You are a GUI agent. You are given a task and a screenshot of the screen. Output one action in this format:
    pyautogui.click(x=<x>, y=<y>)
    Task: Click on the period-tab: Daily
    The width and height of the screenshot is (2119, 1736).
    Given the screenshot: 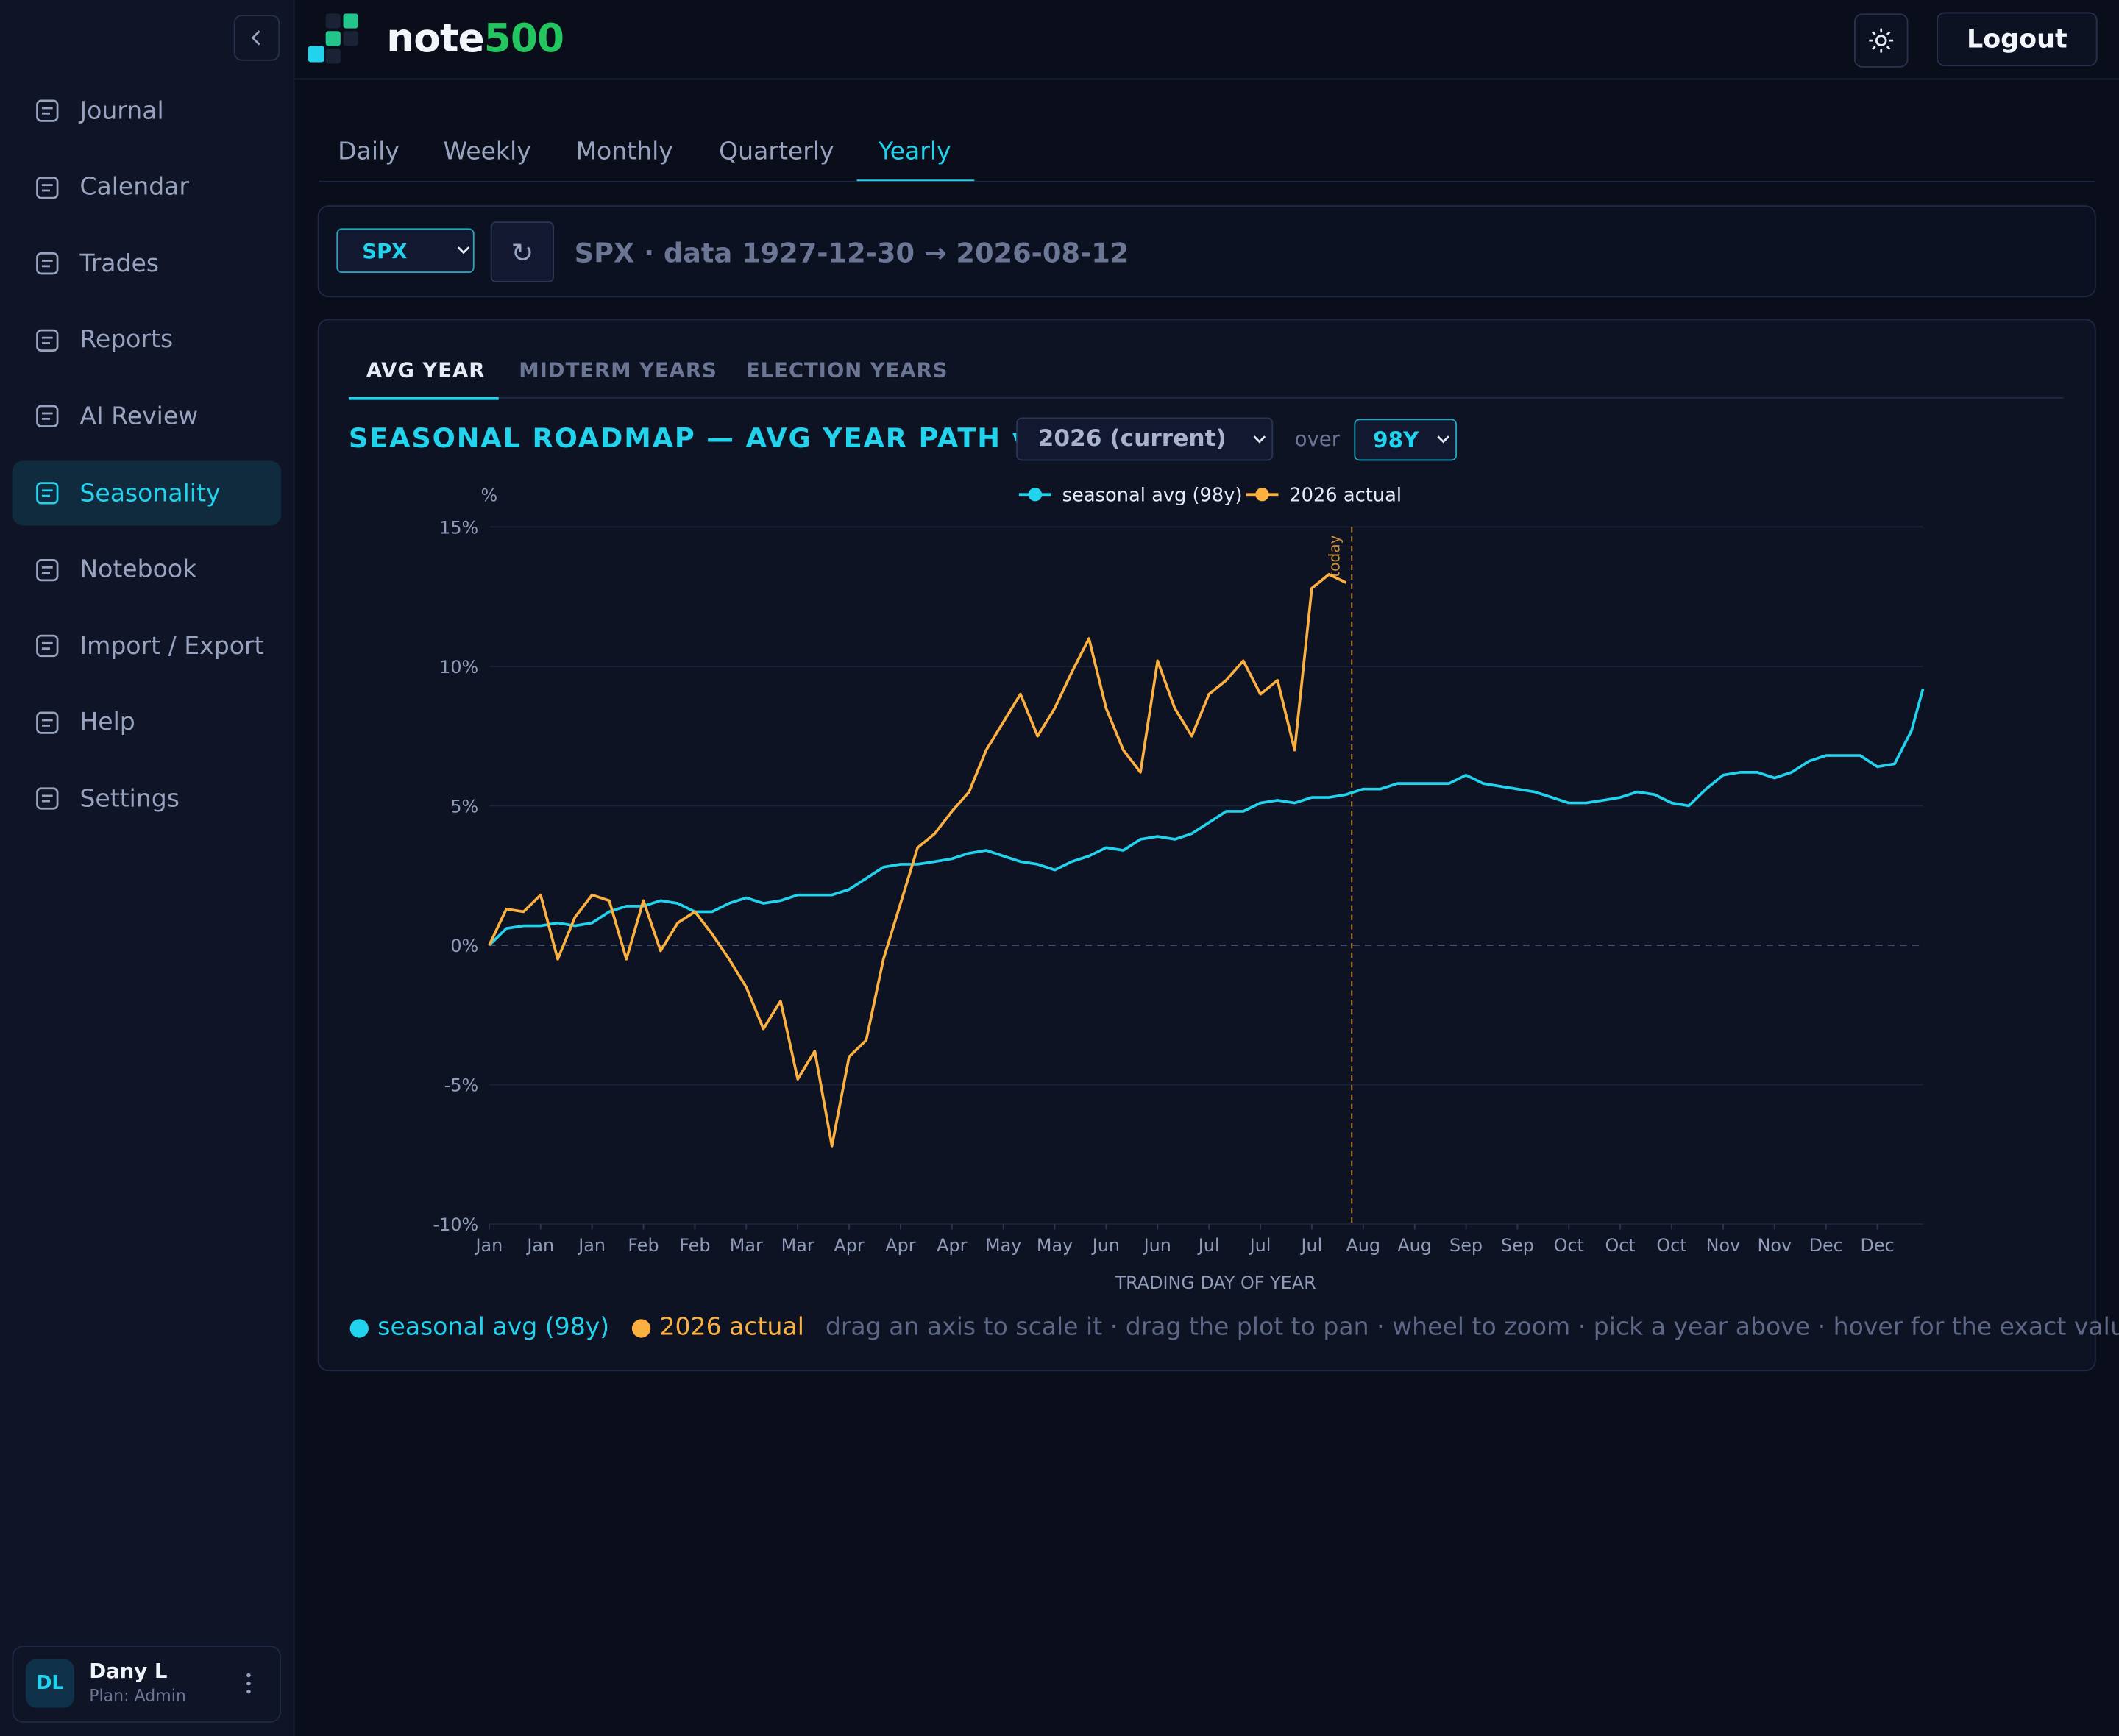 What is the action you would take?
    pyautogui.click(x=369, y=152)
    